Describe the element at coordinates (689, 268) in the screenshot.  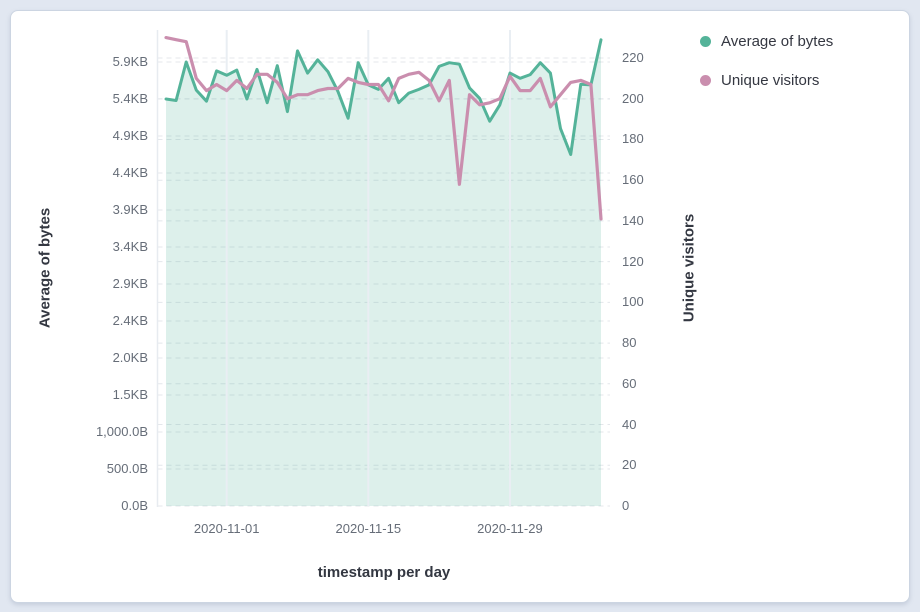
I see `right-axis-title: Unique visitors` at that location.